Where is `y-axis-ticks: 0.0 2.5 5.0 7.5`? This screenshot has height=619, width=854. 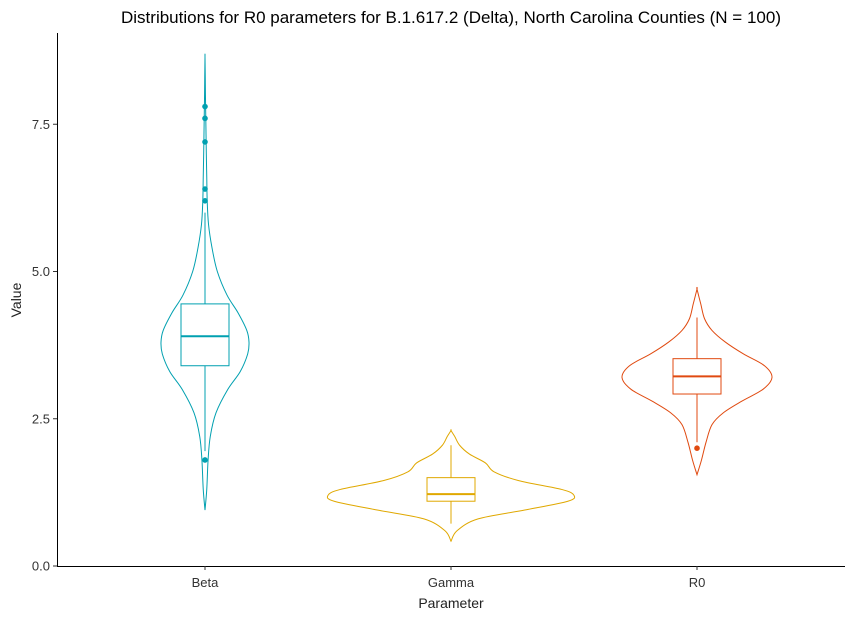 y-axis-ticks: 0.0 2.5 5.0 7.5 is located at coordinates (44, 345).